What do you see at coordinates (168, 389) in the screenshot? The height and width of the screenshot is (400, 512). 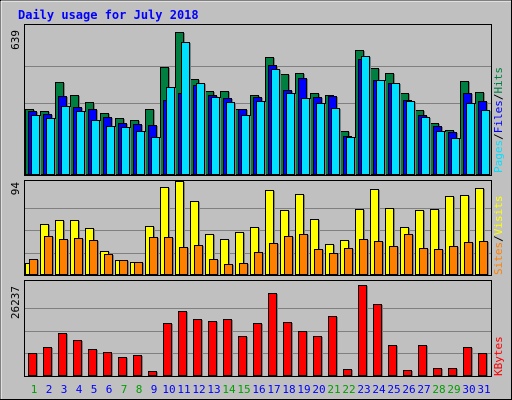 I see `x-label-day-10: 10` at bounding box center [168, 389].